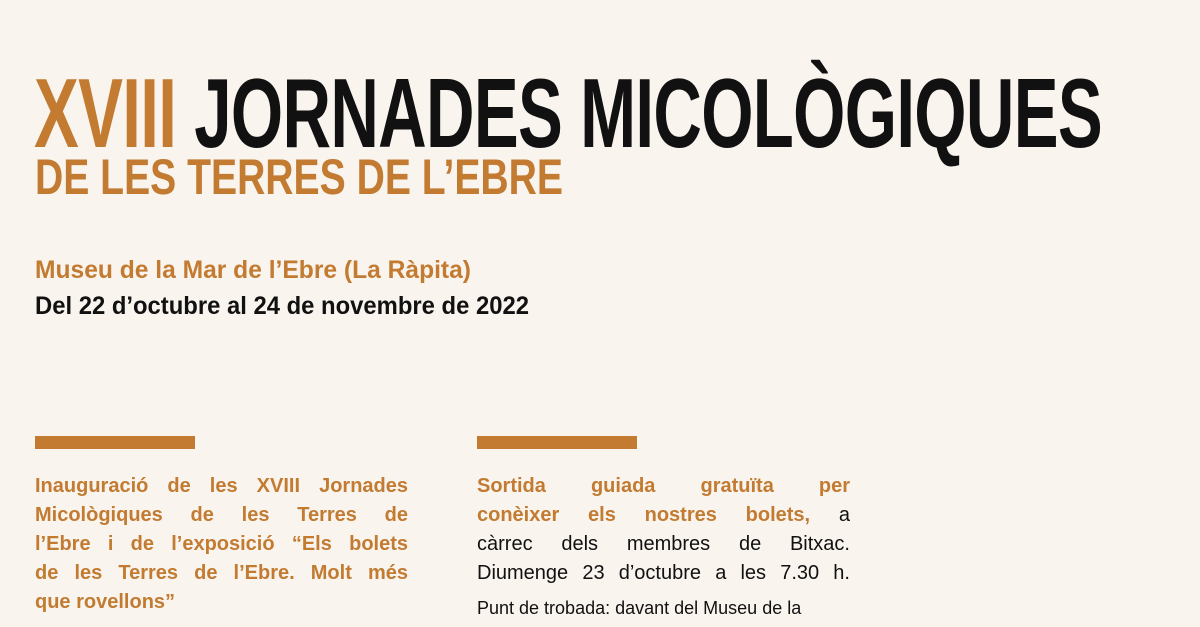  I want to click on subtitle-text: DE LES TERRES DE L’EBRE, so click(299, 177).